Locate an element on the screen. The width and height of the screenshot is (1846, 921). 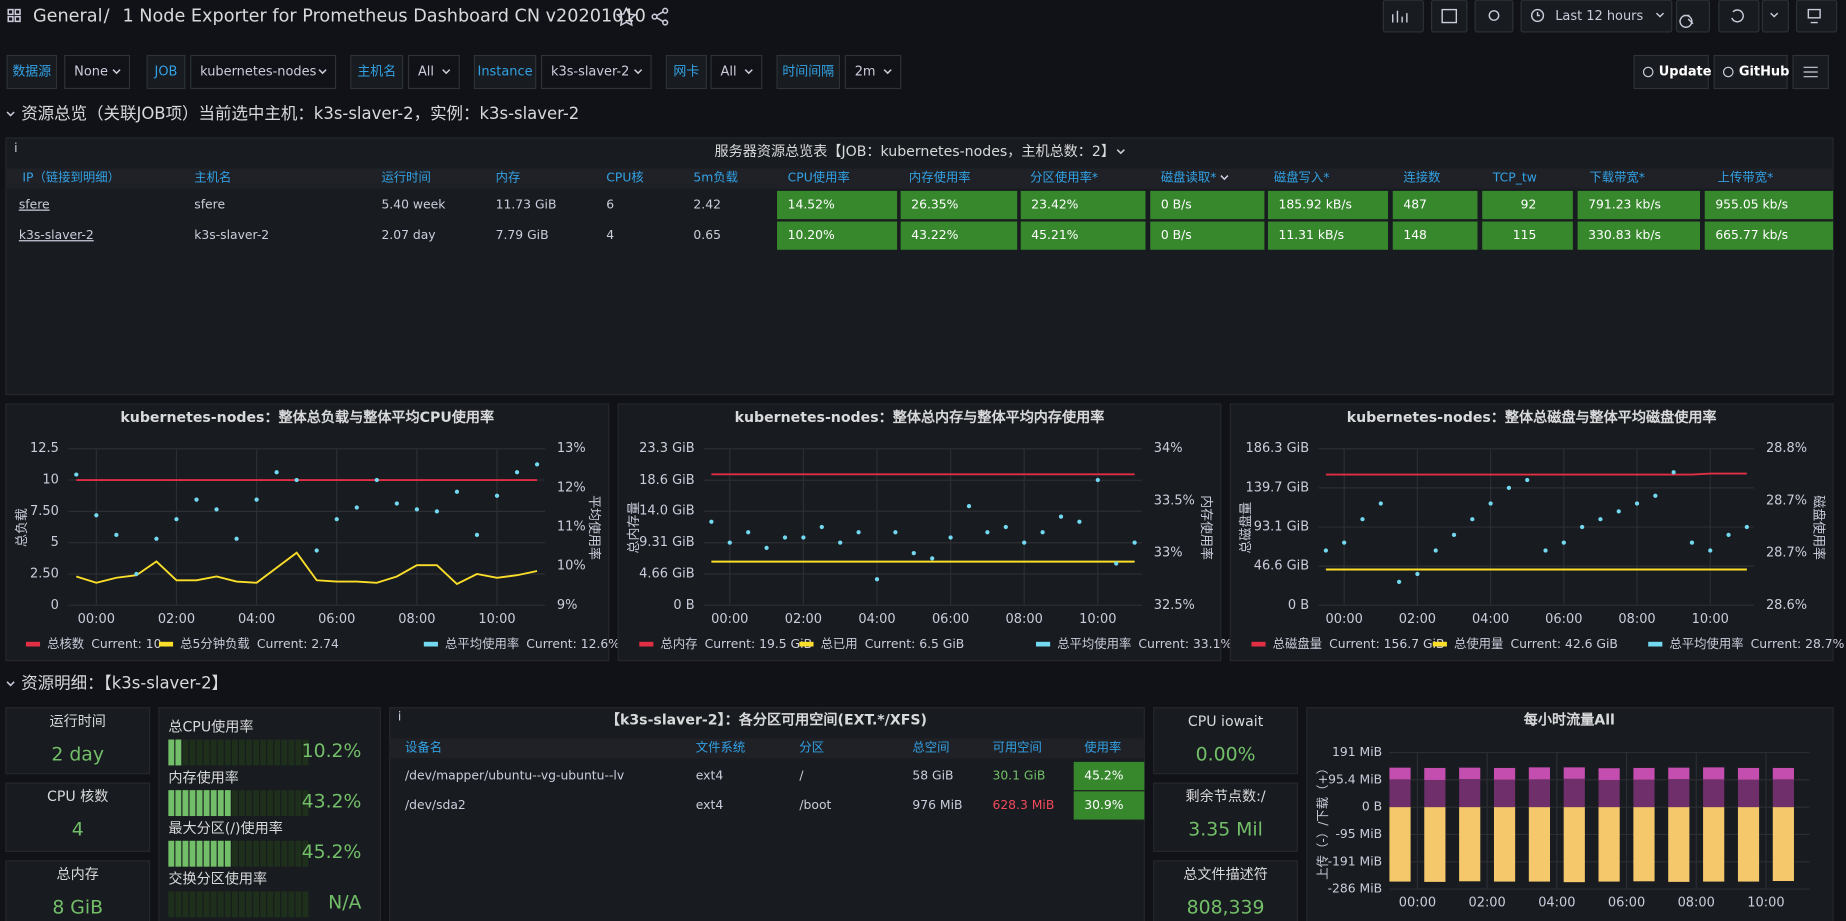
host-link: k3s-slaver-2 is located at coordinates (56, 235).